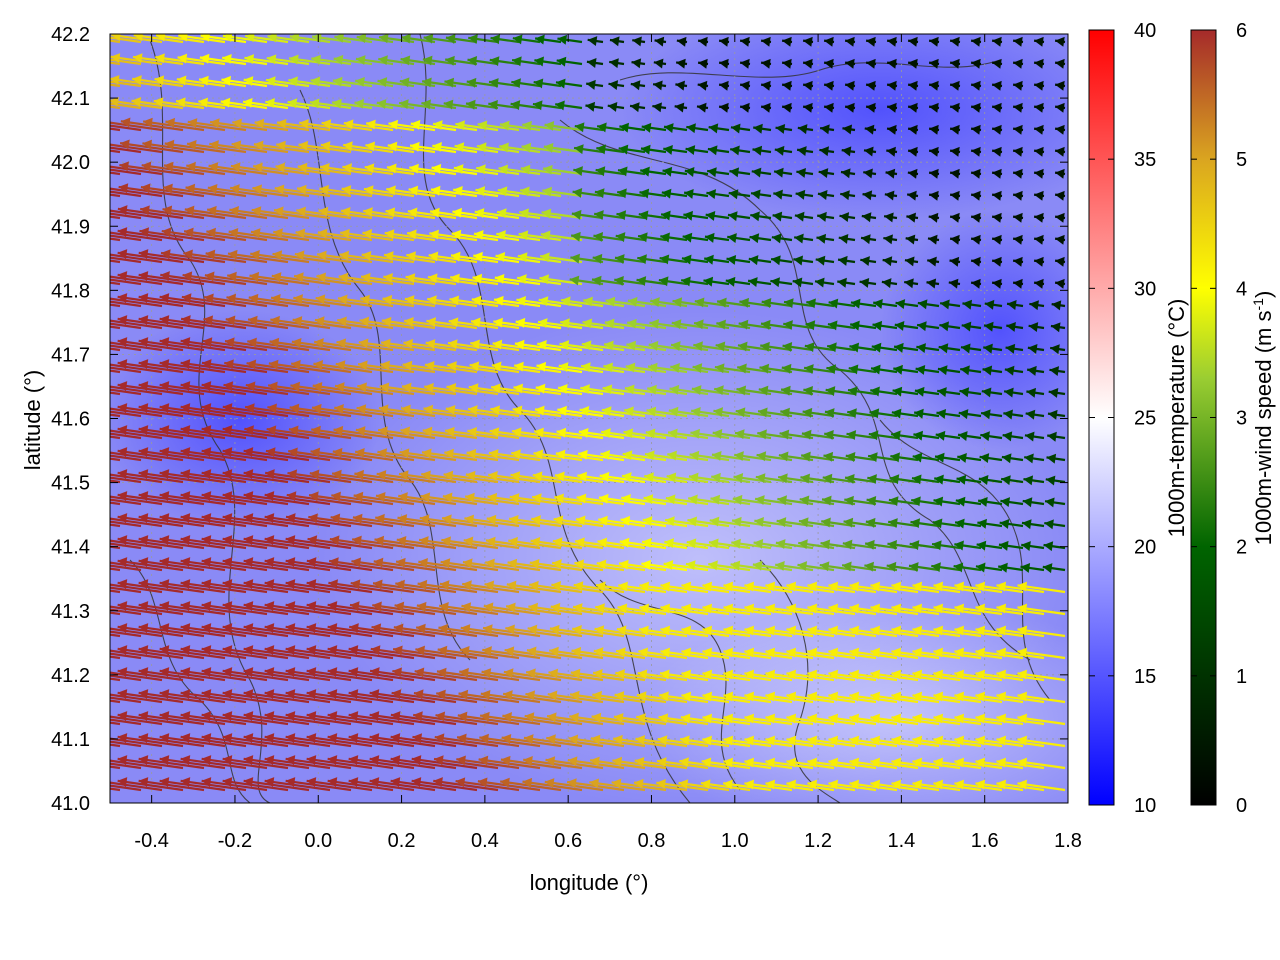 This screenshot has height=960, width=1280. Describe the element at coordinates (1241, 419) in the screenshot. I see `colorbar-tick-label: 3` at that location.